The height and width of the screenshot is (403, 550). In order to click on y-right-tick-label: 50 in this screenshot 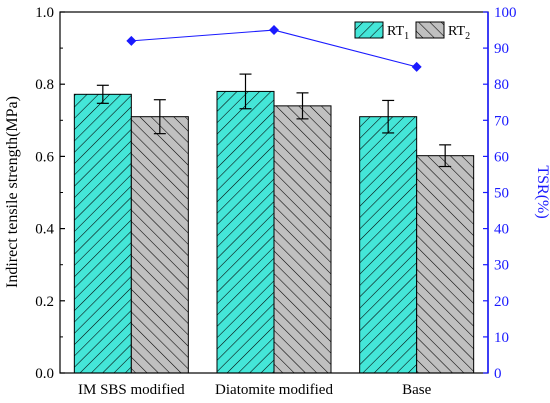, I will do `click(501, 194)`.